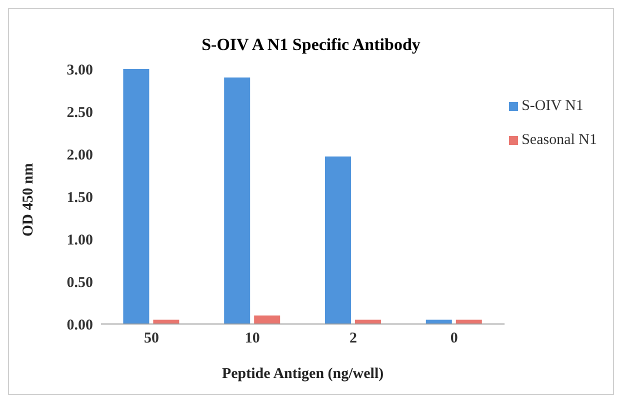  I want to click on y-tick-label: 2.50, so click(79, 112).